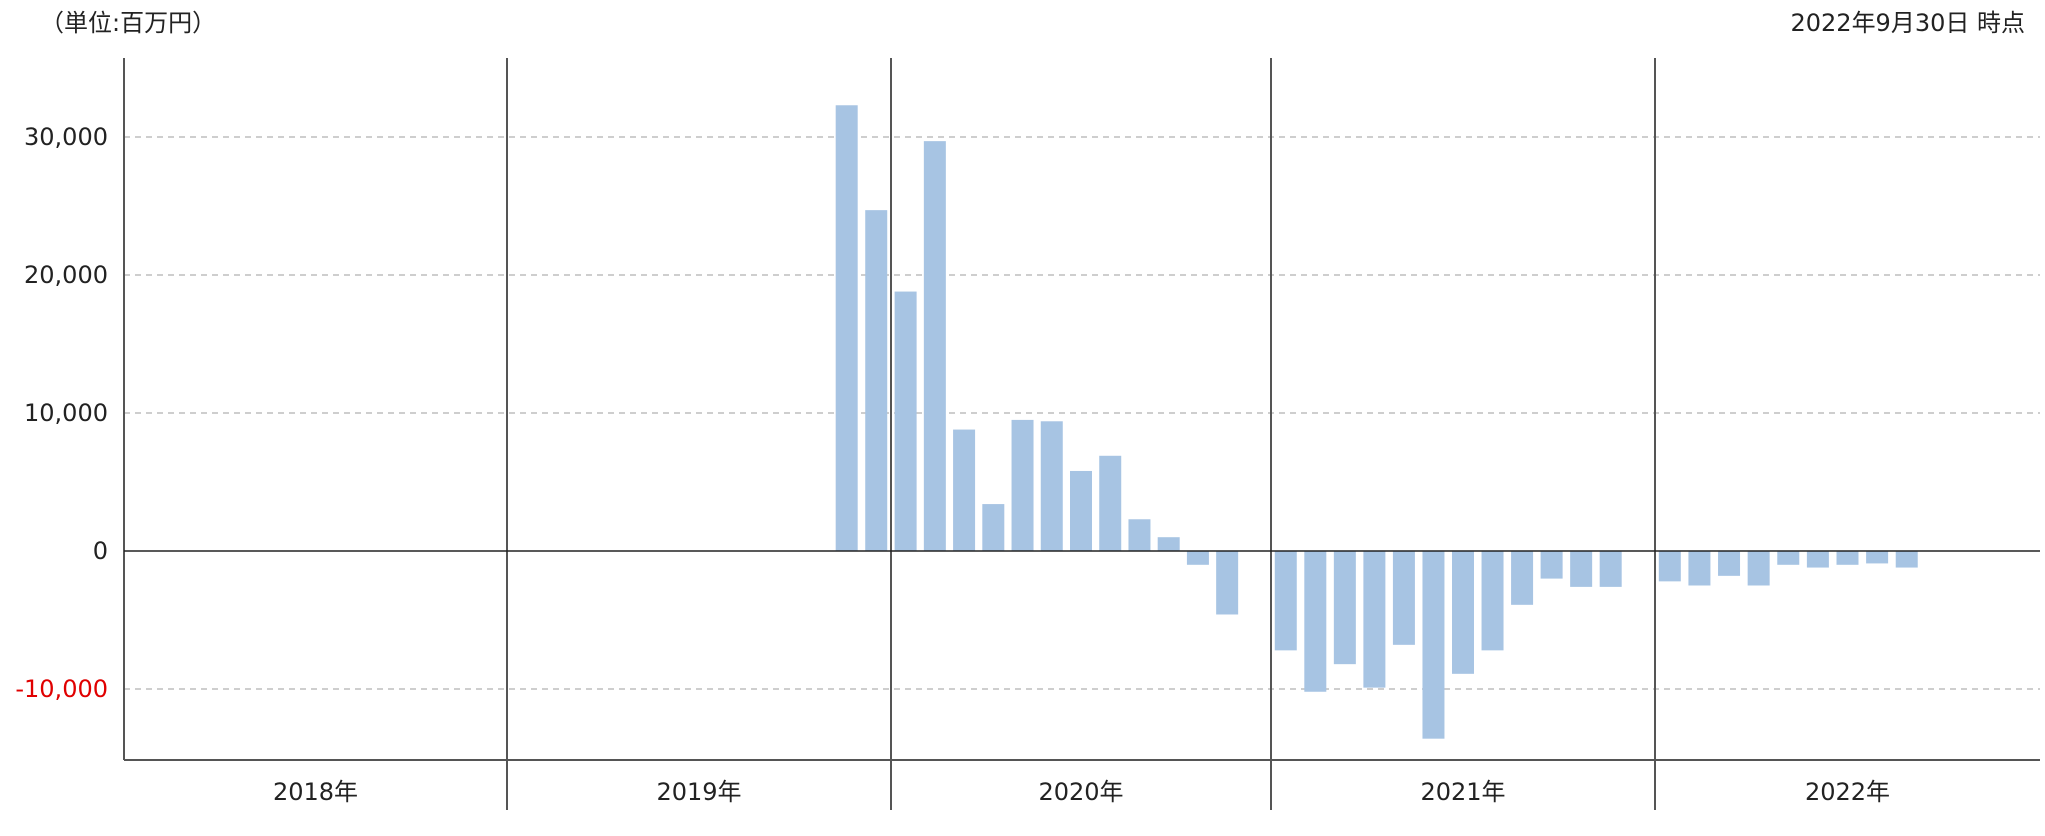 The height and width of the screenshot is (836, 2045). Describe the element at coordinates (66, 413) in the screenshot. I see `y-tick-label: 10,000` at that location.